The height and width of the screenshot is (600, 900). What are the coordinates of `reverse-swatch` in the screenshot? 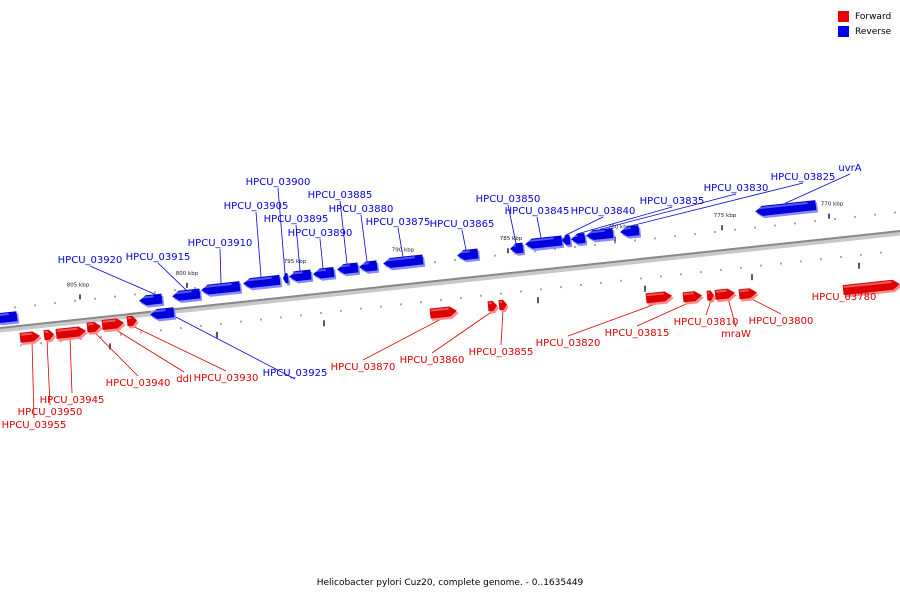 It's located at (843, 31).